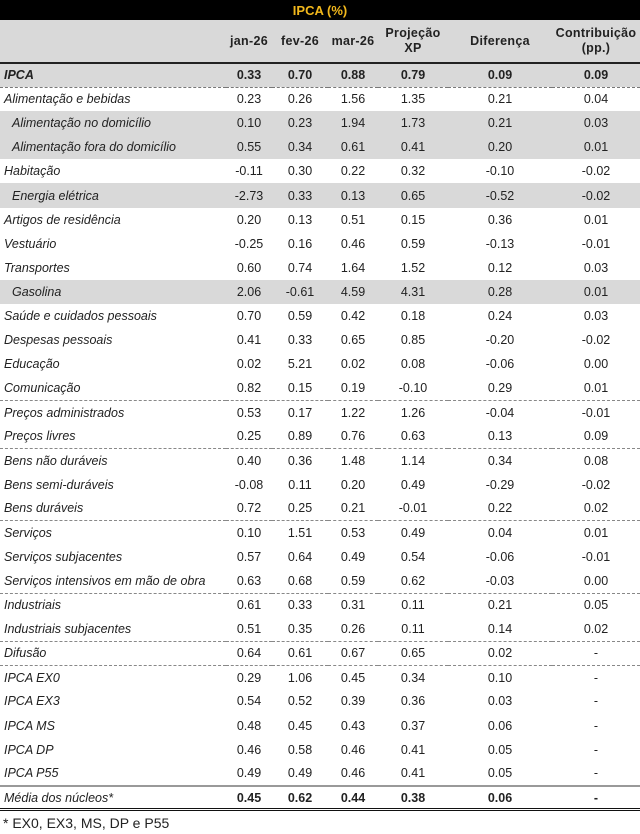 The image size is (640, 834). What do you see at coordinates (500, 798) in the screenshot?
I see `cell-value: 0.06` at bounding box center [500, 798].